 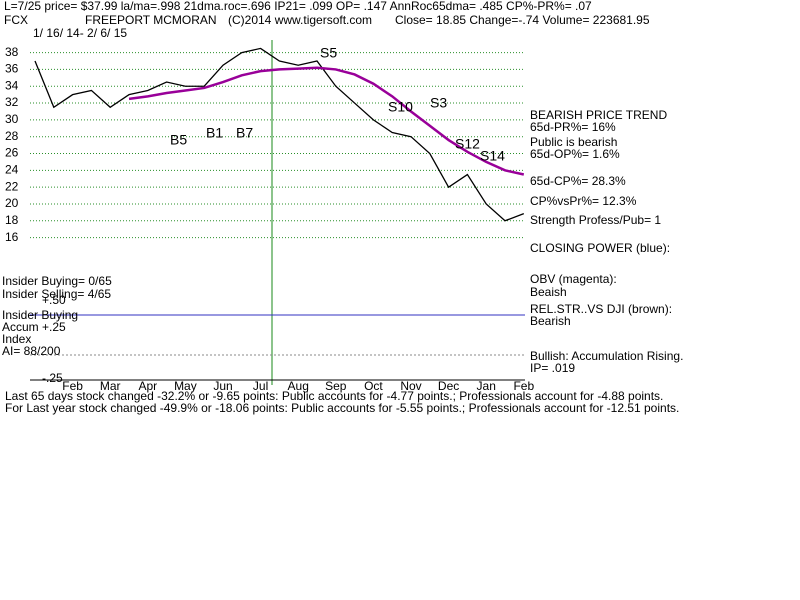 I want to click on signal-label: S3, so click(x=438, y=103).